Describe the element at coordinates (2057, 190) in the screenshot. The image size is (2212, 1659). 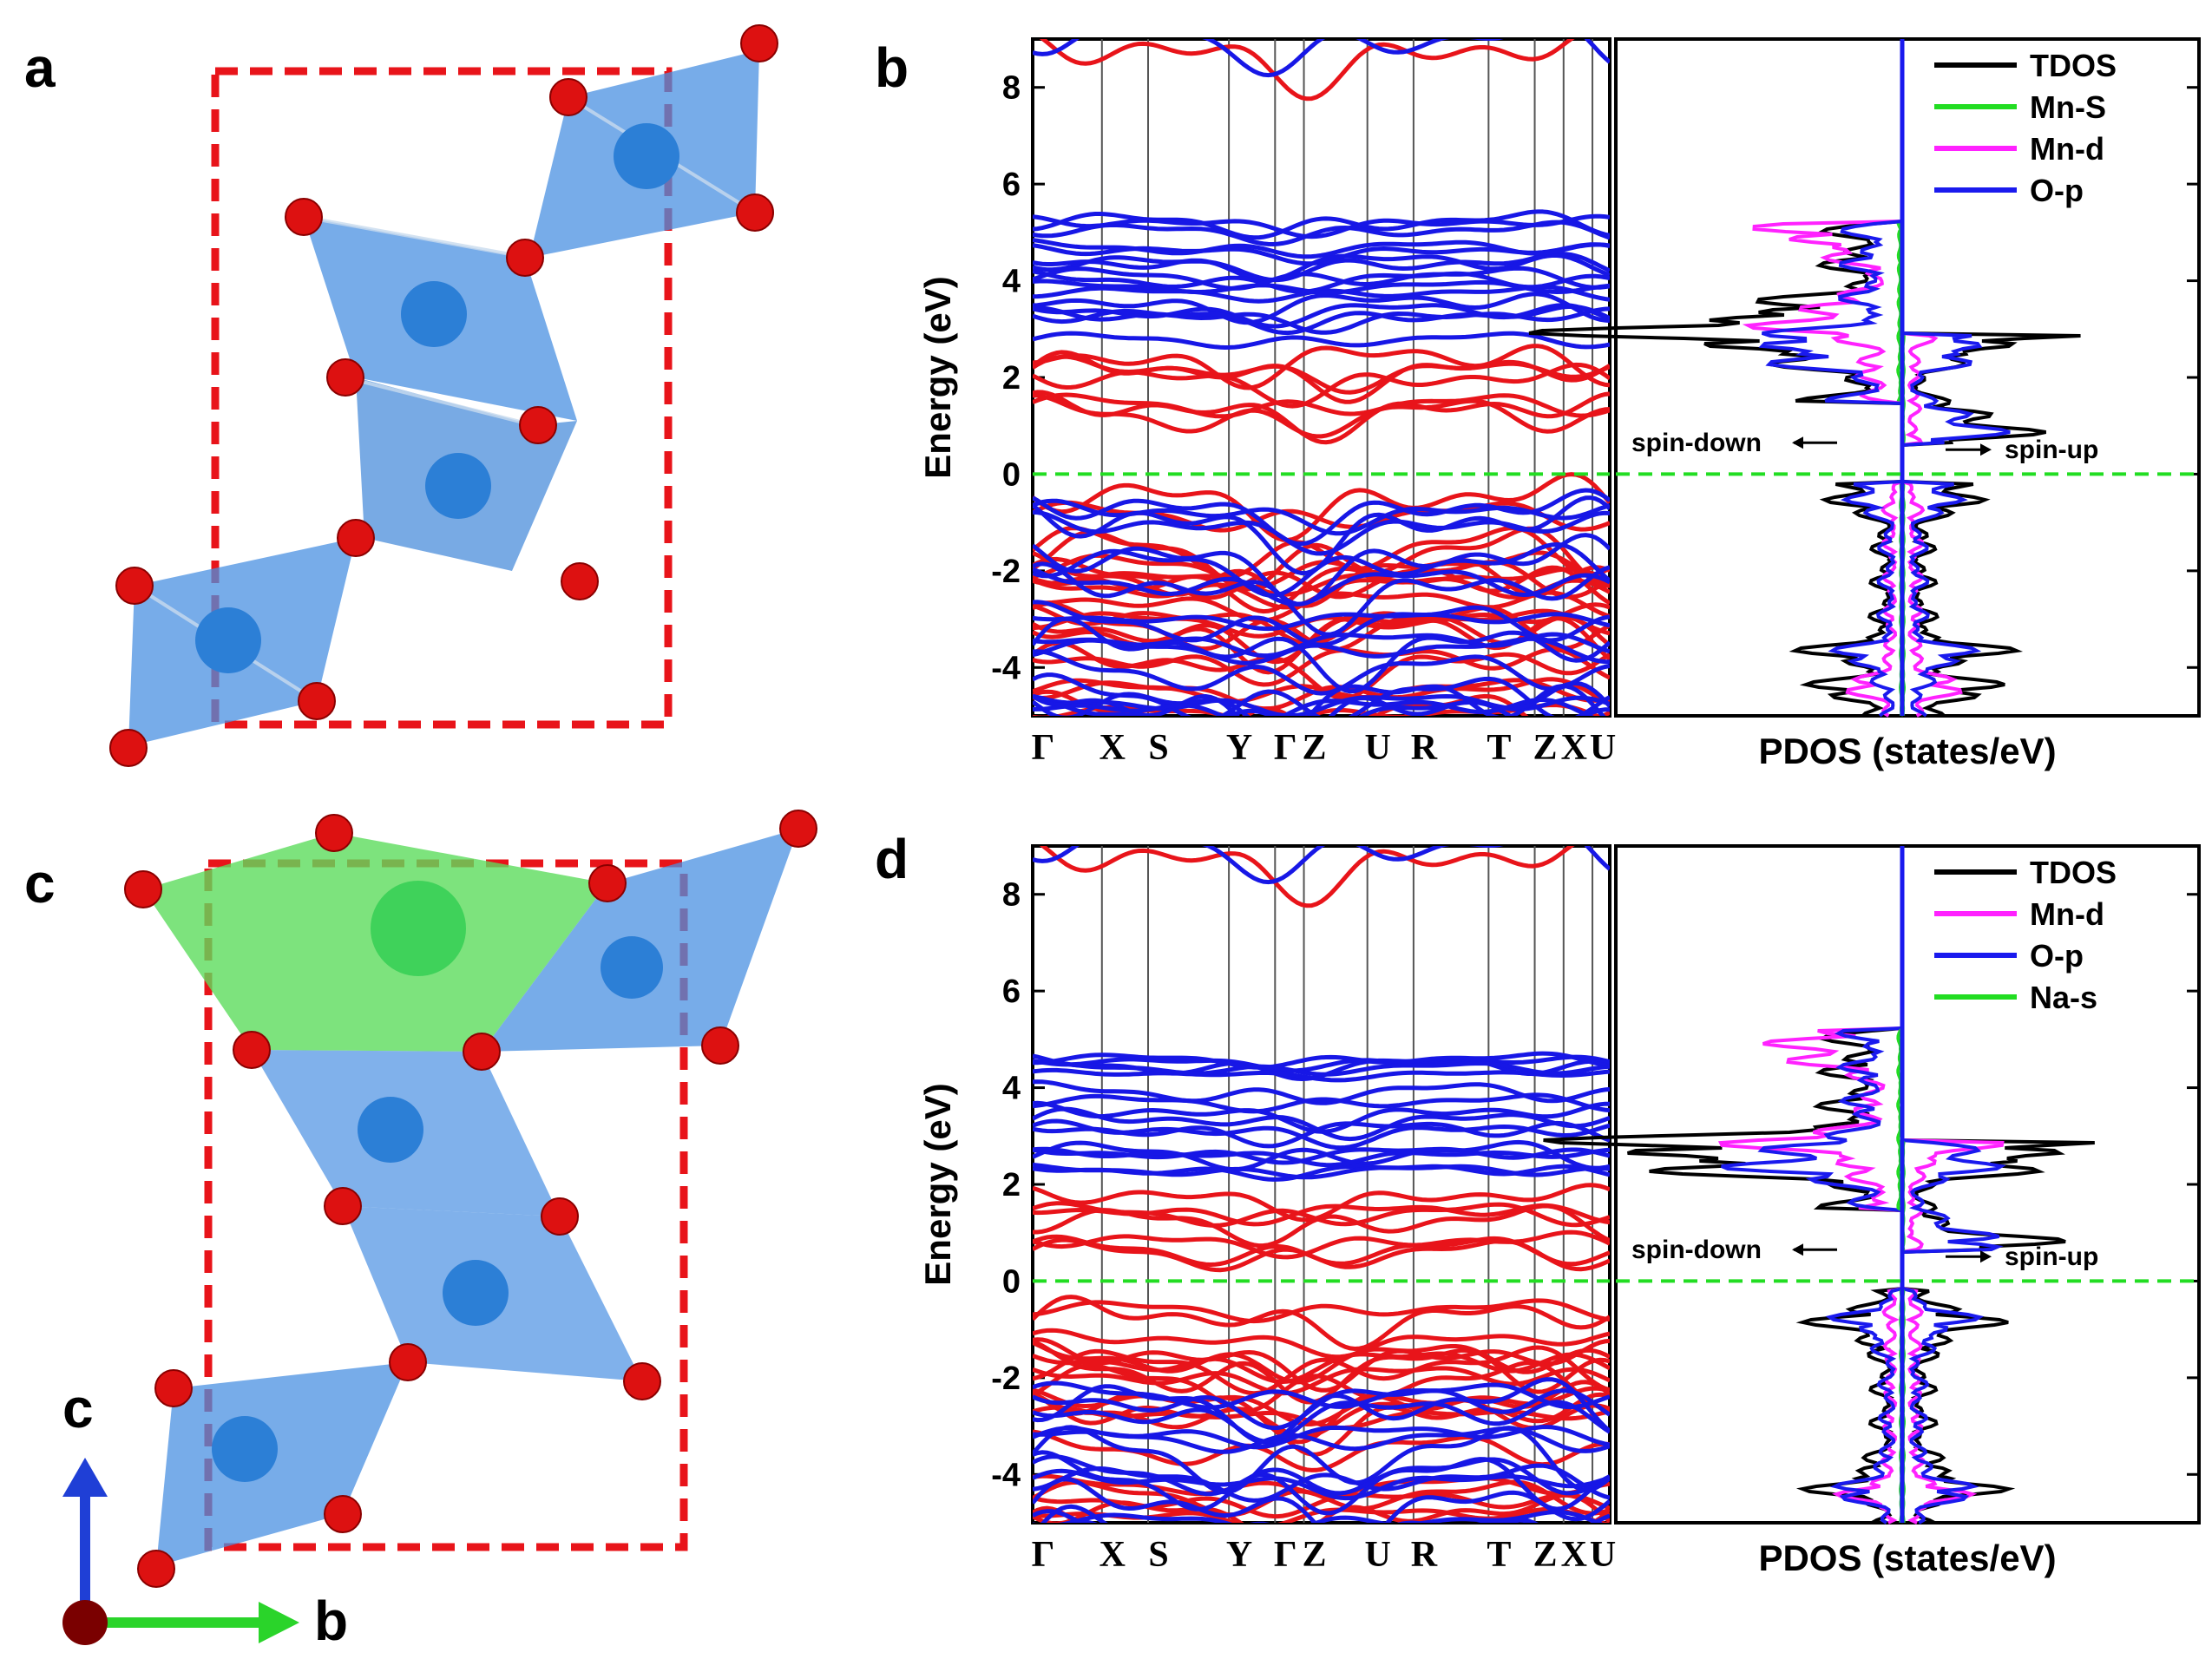
I see `legend-label: O-p` at that location.